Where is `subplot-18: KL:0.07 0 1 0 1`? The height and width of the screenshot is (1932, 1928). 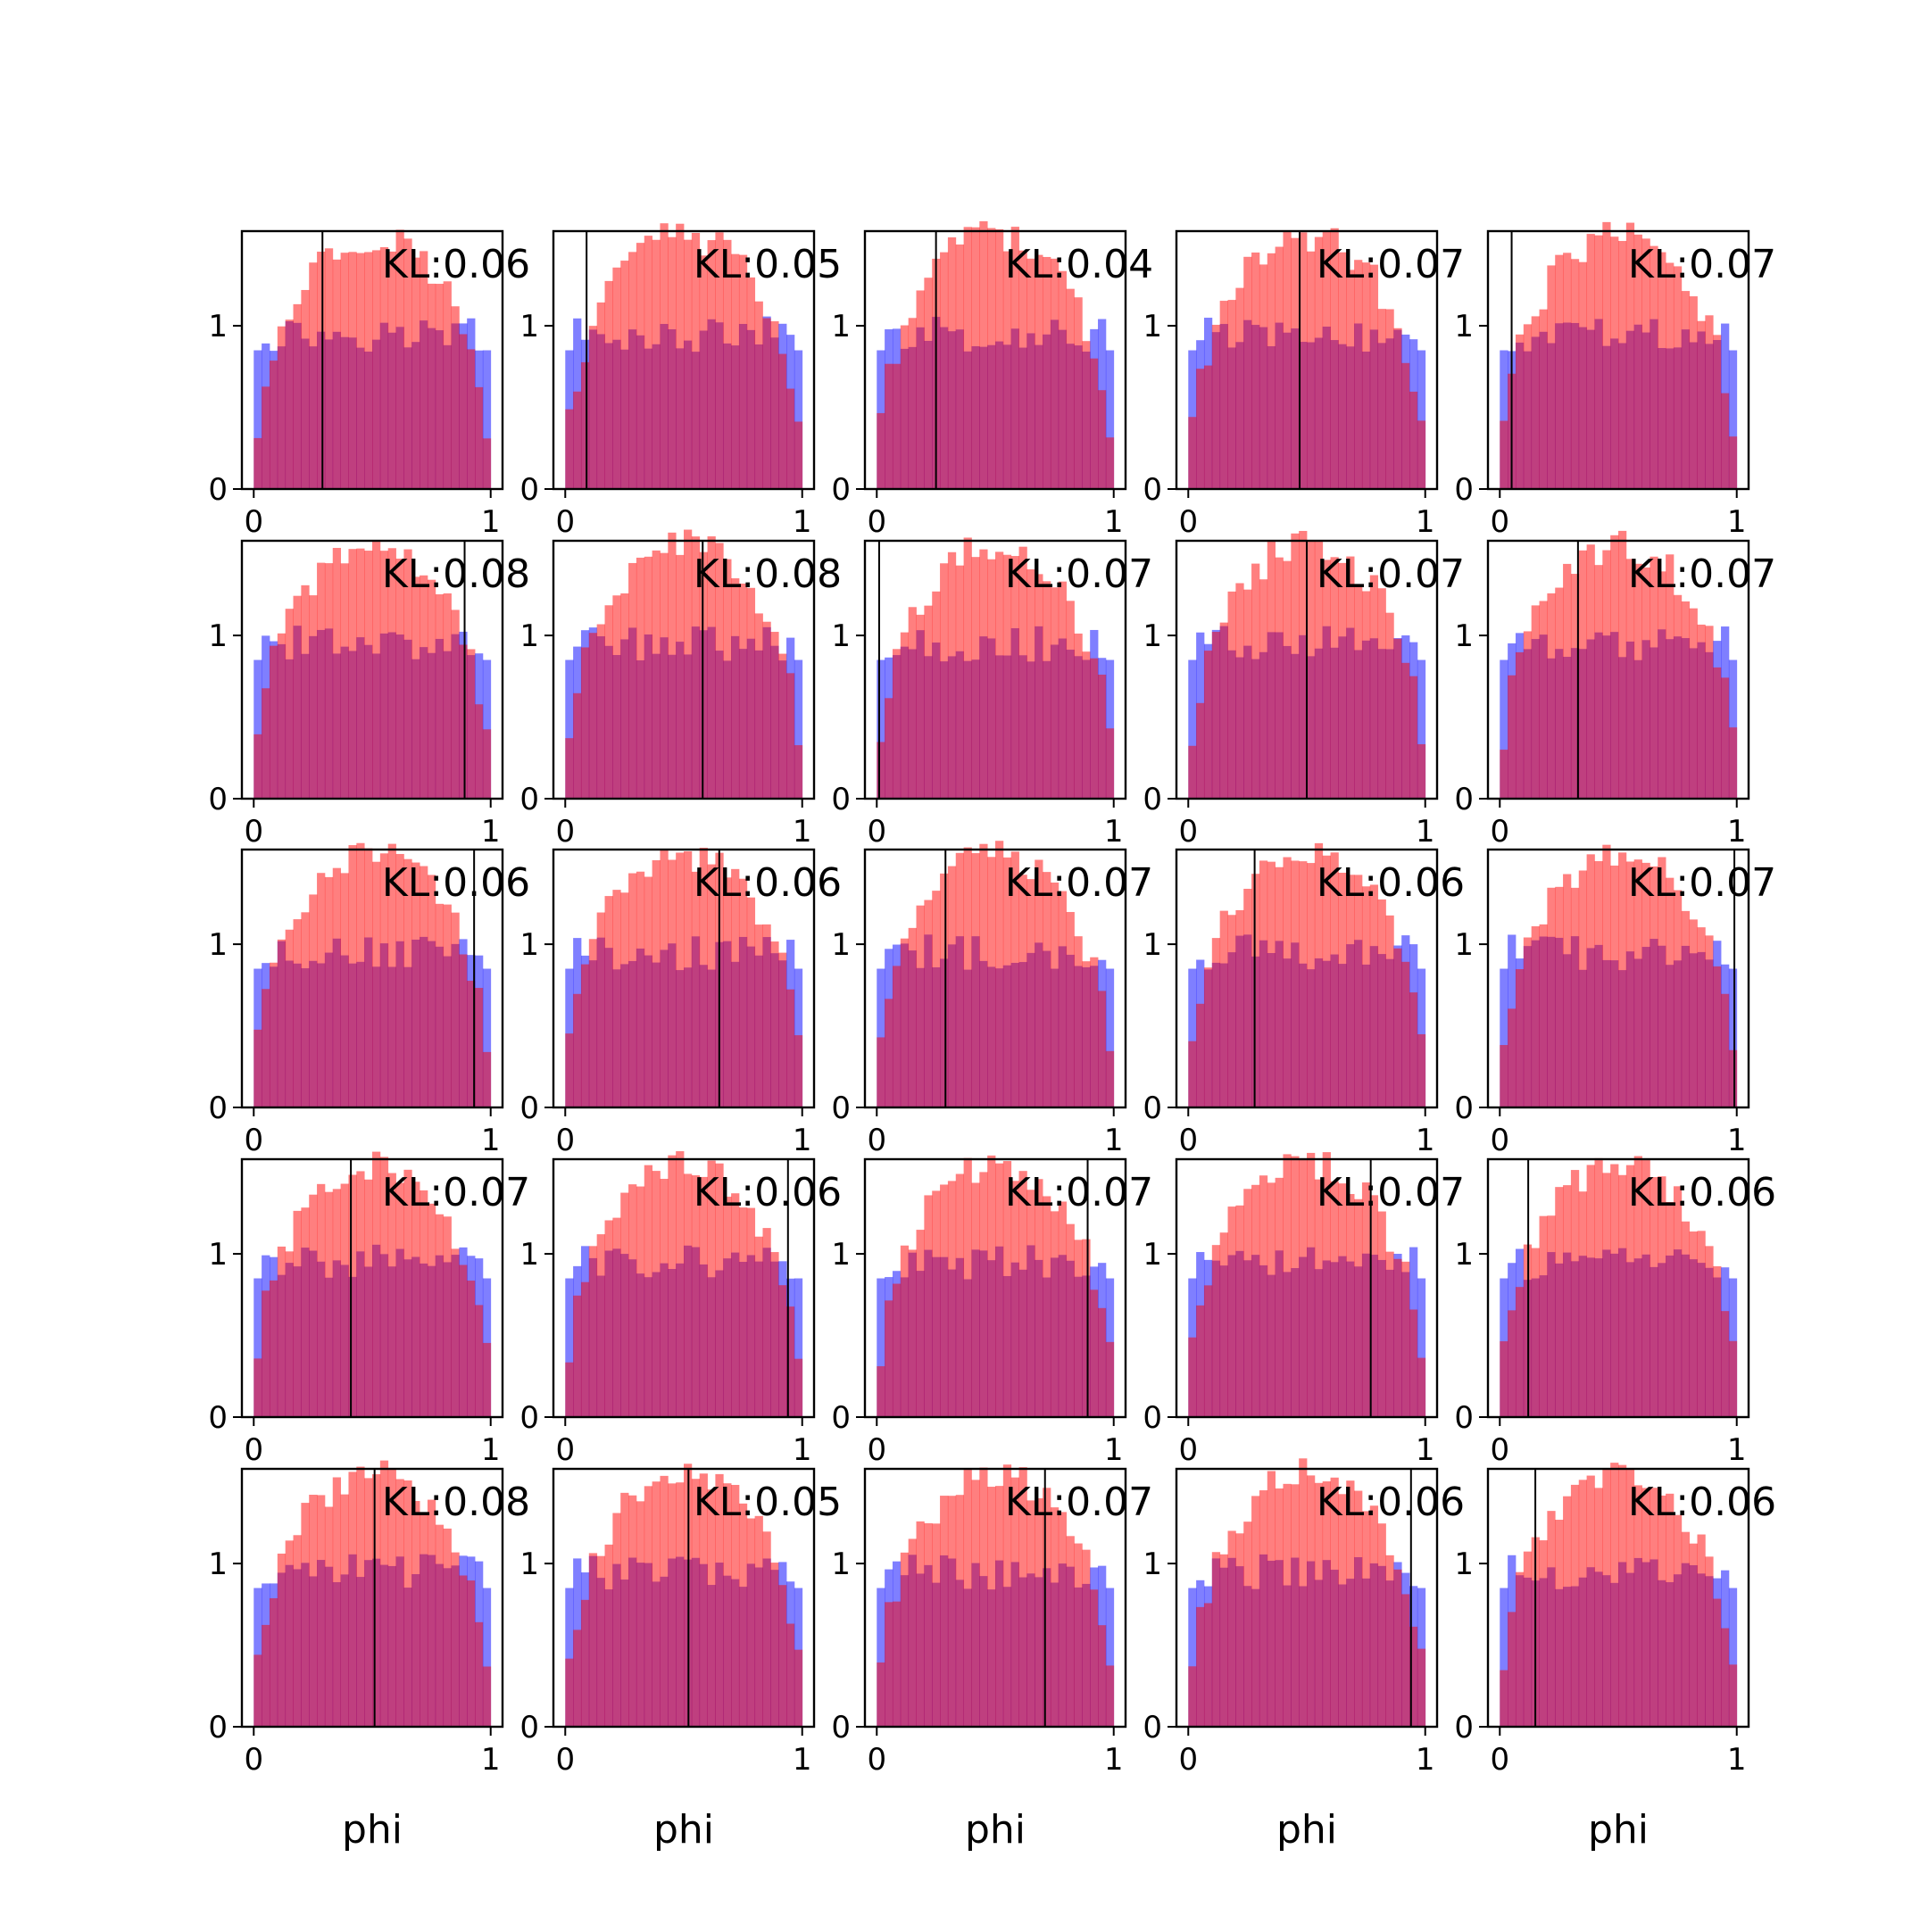
subplot-18: KL:0.07 0 1 0 1 is located at coordinates (992, 1311).